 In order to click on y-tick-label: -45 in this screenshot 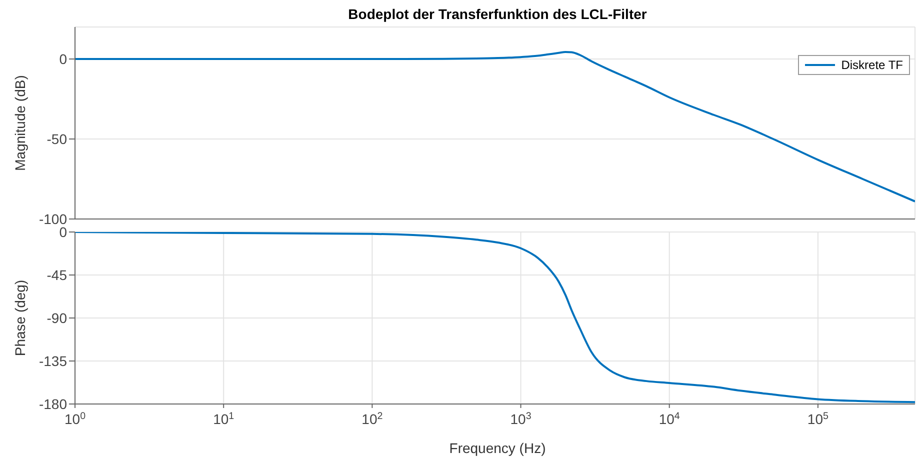, I will do `click(57, 274)`.